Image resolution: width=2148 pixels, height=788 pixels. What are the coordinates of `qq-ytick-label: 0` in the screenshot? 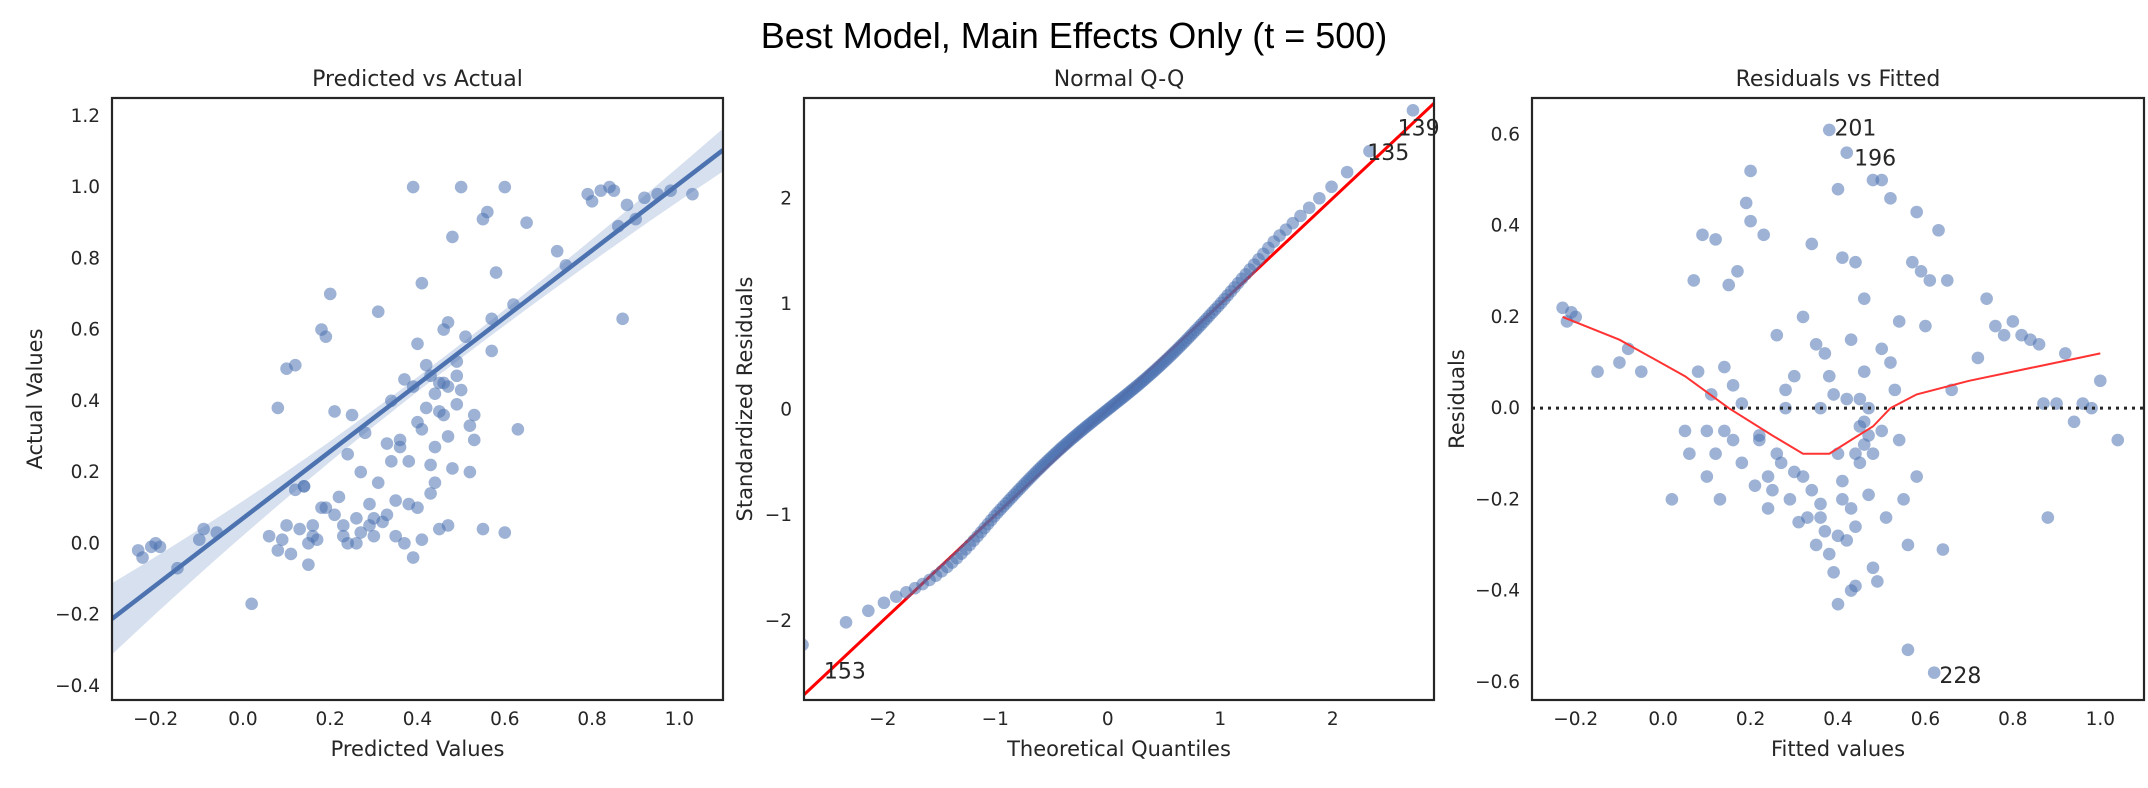 It's located at (786, 410).